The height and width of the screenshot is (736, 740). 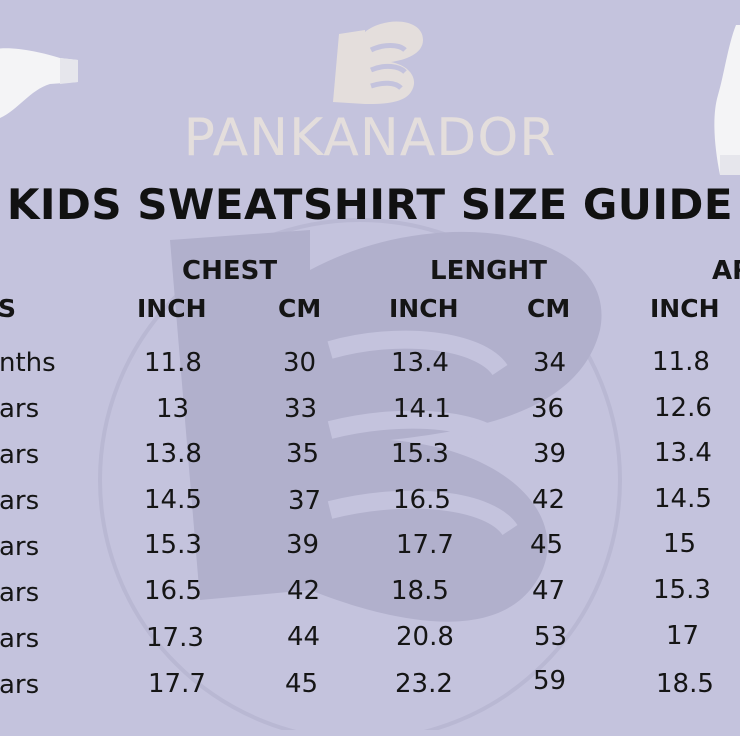 I want to click on length-inch-header: INCH, so click(x=424, y=308).